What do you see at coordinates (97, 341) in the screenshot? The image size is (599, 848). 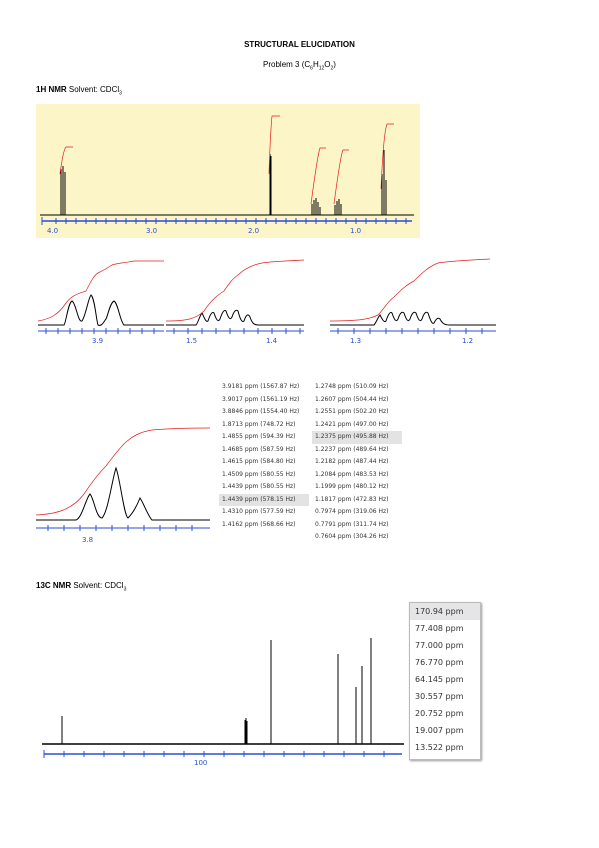 I see `zoom1-tick: 3.9` at bounding box center [97, 341].